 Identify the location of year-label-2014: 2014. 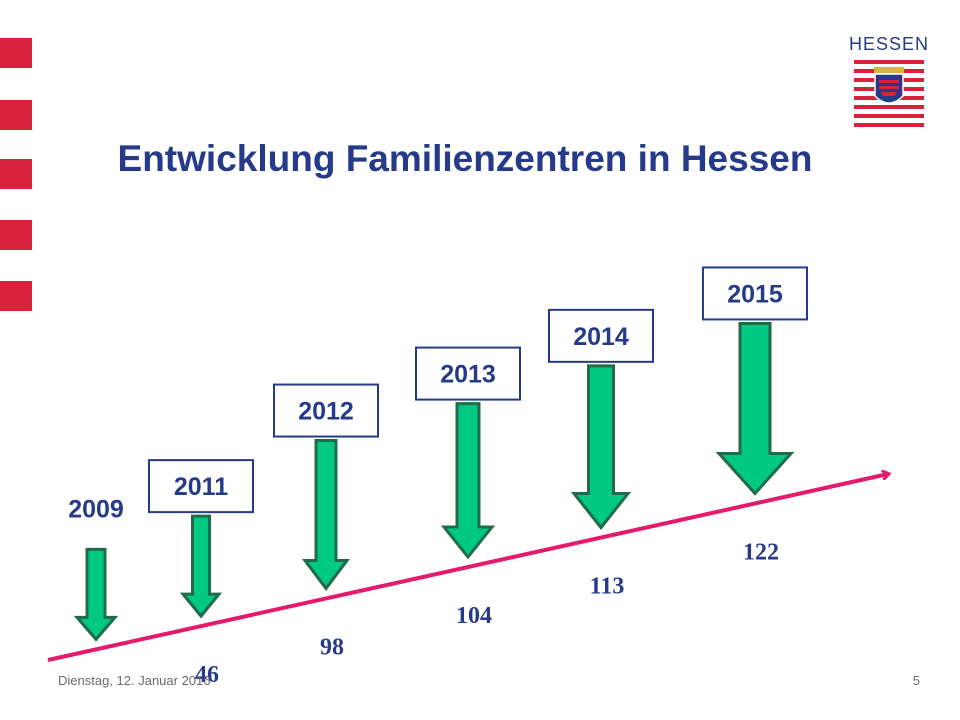
(601, 337).